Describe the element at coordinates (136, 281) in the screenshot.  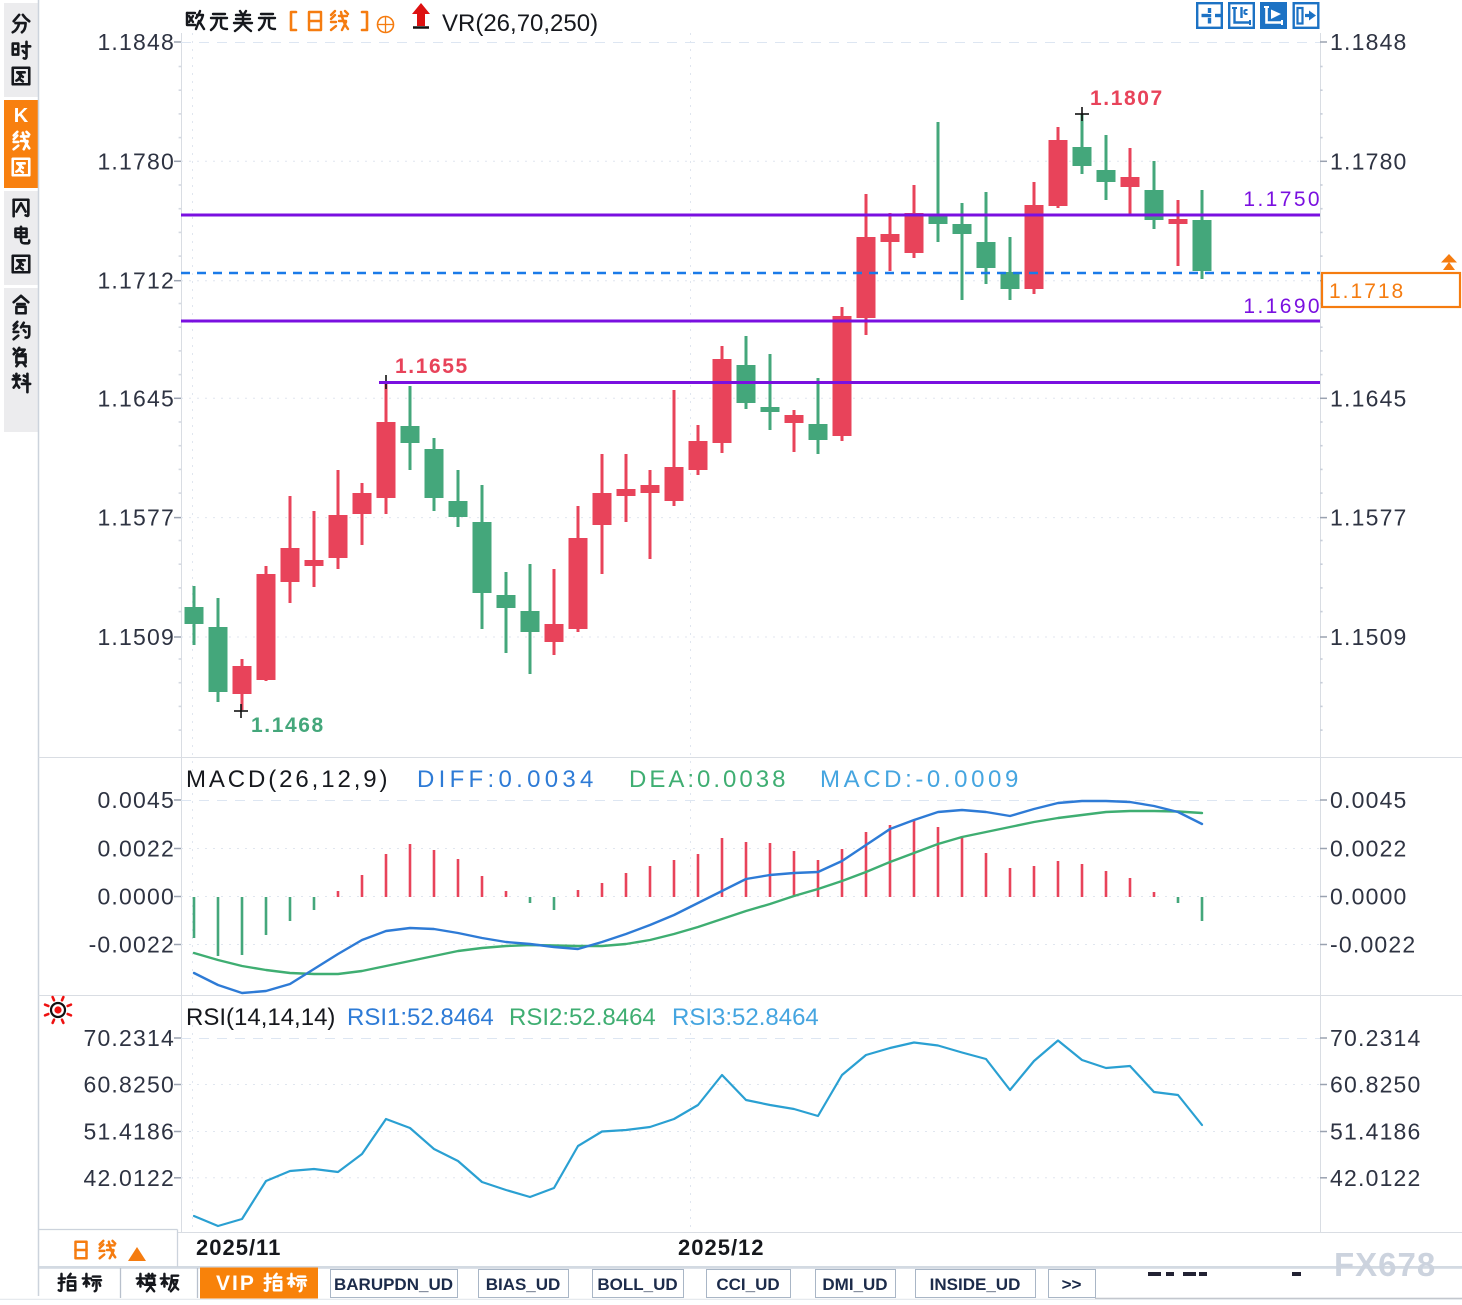
I see `svg-text: 1.1712` at that location.